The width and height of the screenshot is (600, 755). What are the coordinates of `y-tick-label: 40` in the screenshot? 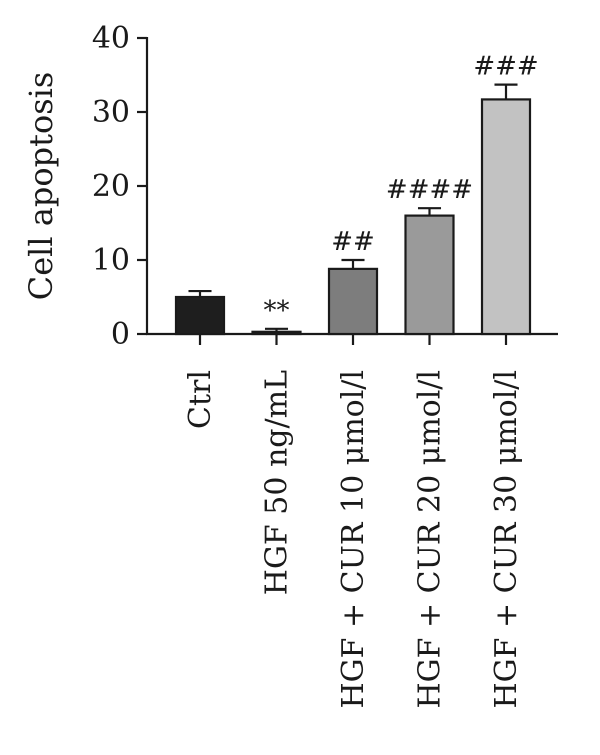 It's located at (111, 38).